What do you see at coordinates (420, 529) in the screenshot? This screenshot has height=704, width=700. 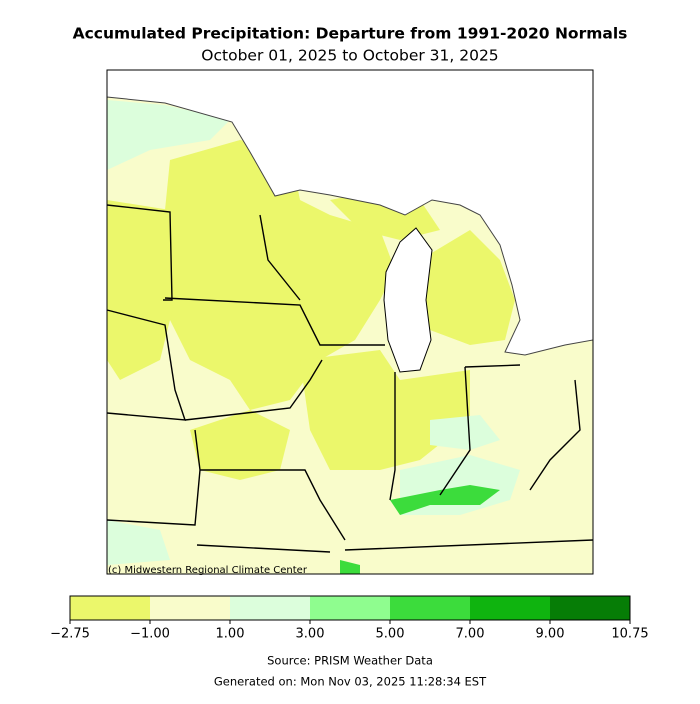 I see `very-wet-areas` at bounding box center [420, 529].